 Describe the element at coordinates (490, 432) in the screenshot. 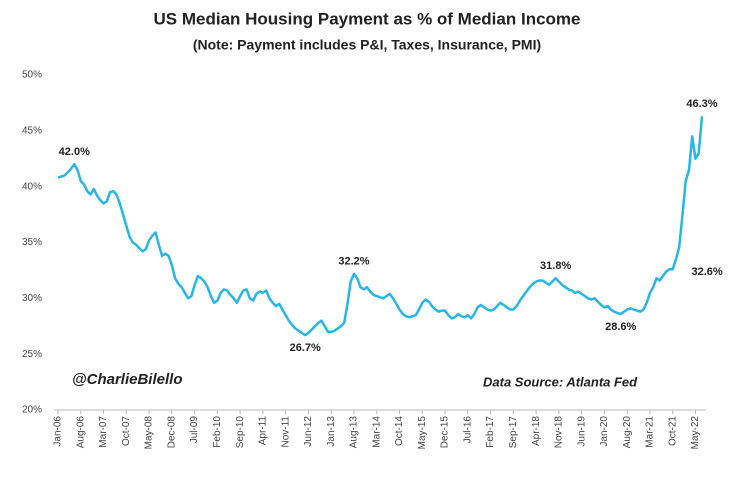

I see `x-tick-label: Feb-17` at that location.